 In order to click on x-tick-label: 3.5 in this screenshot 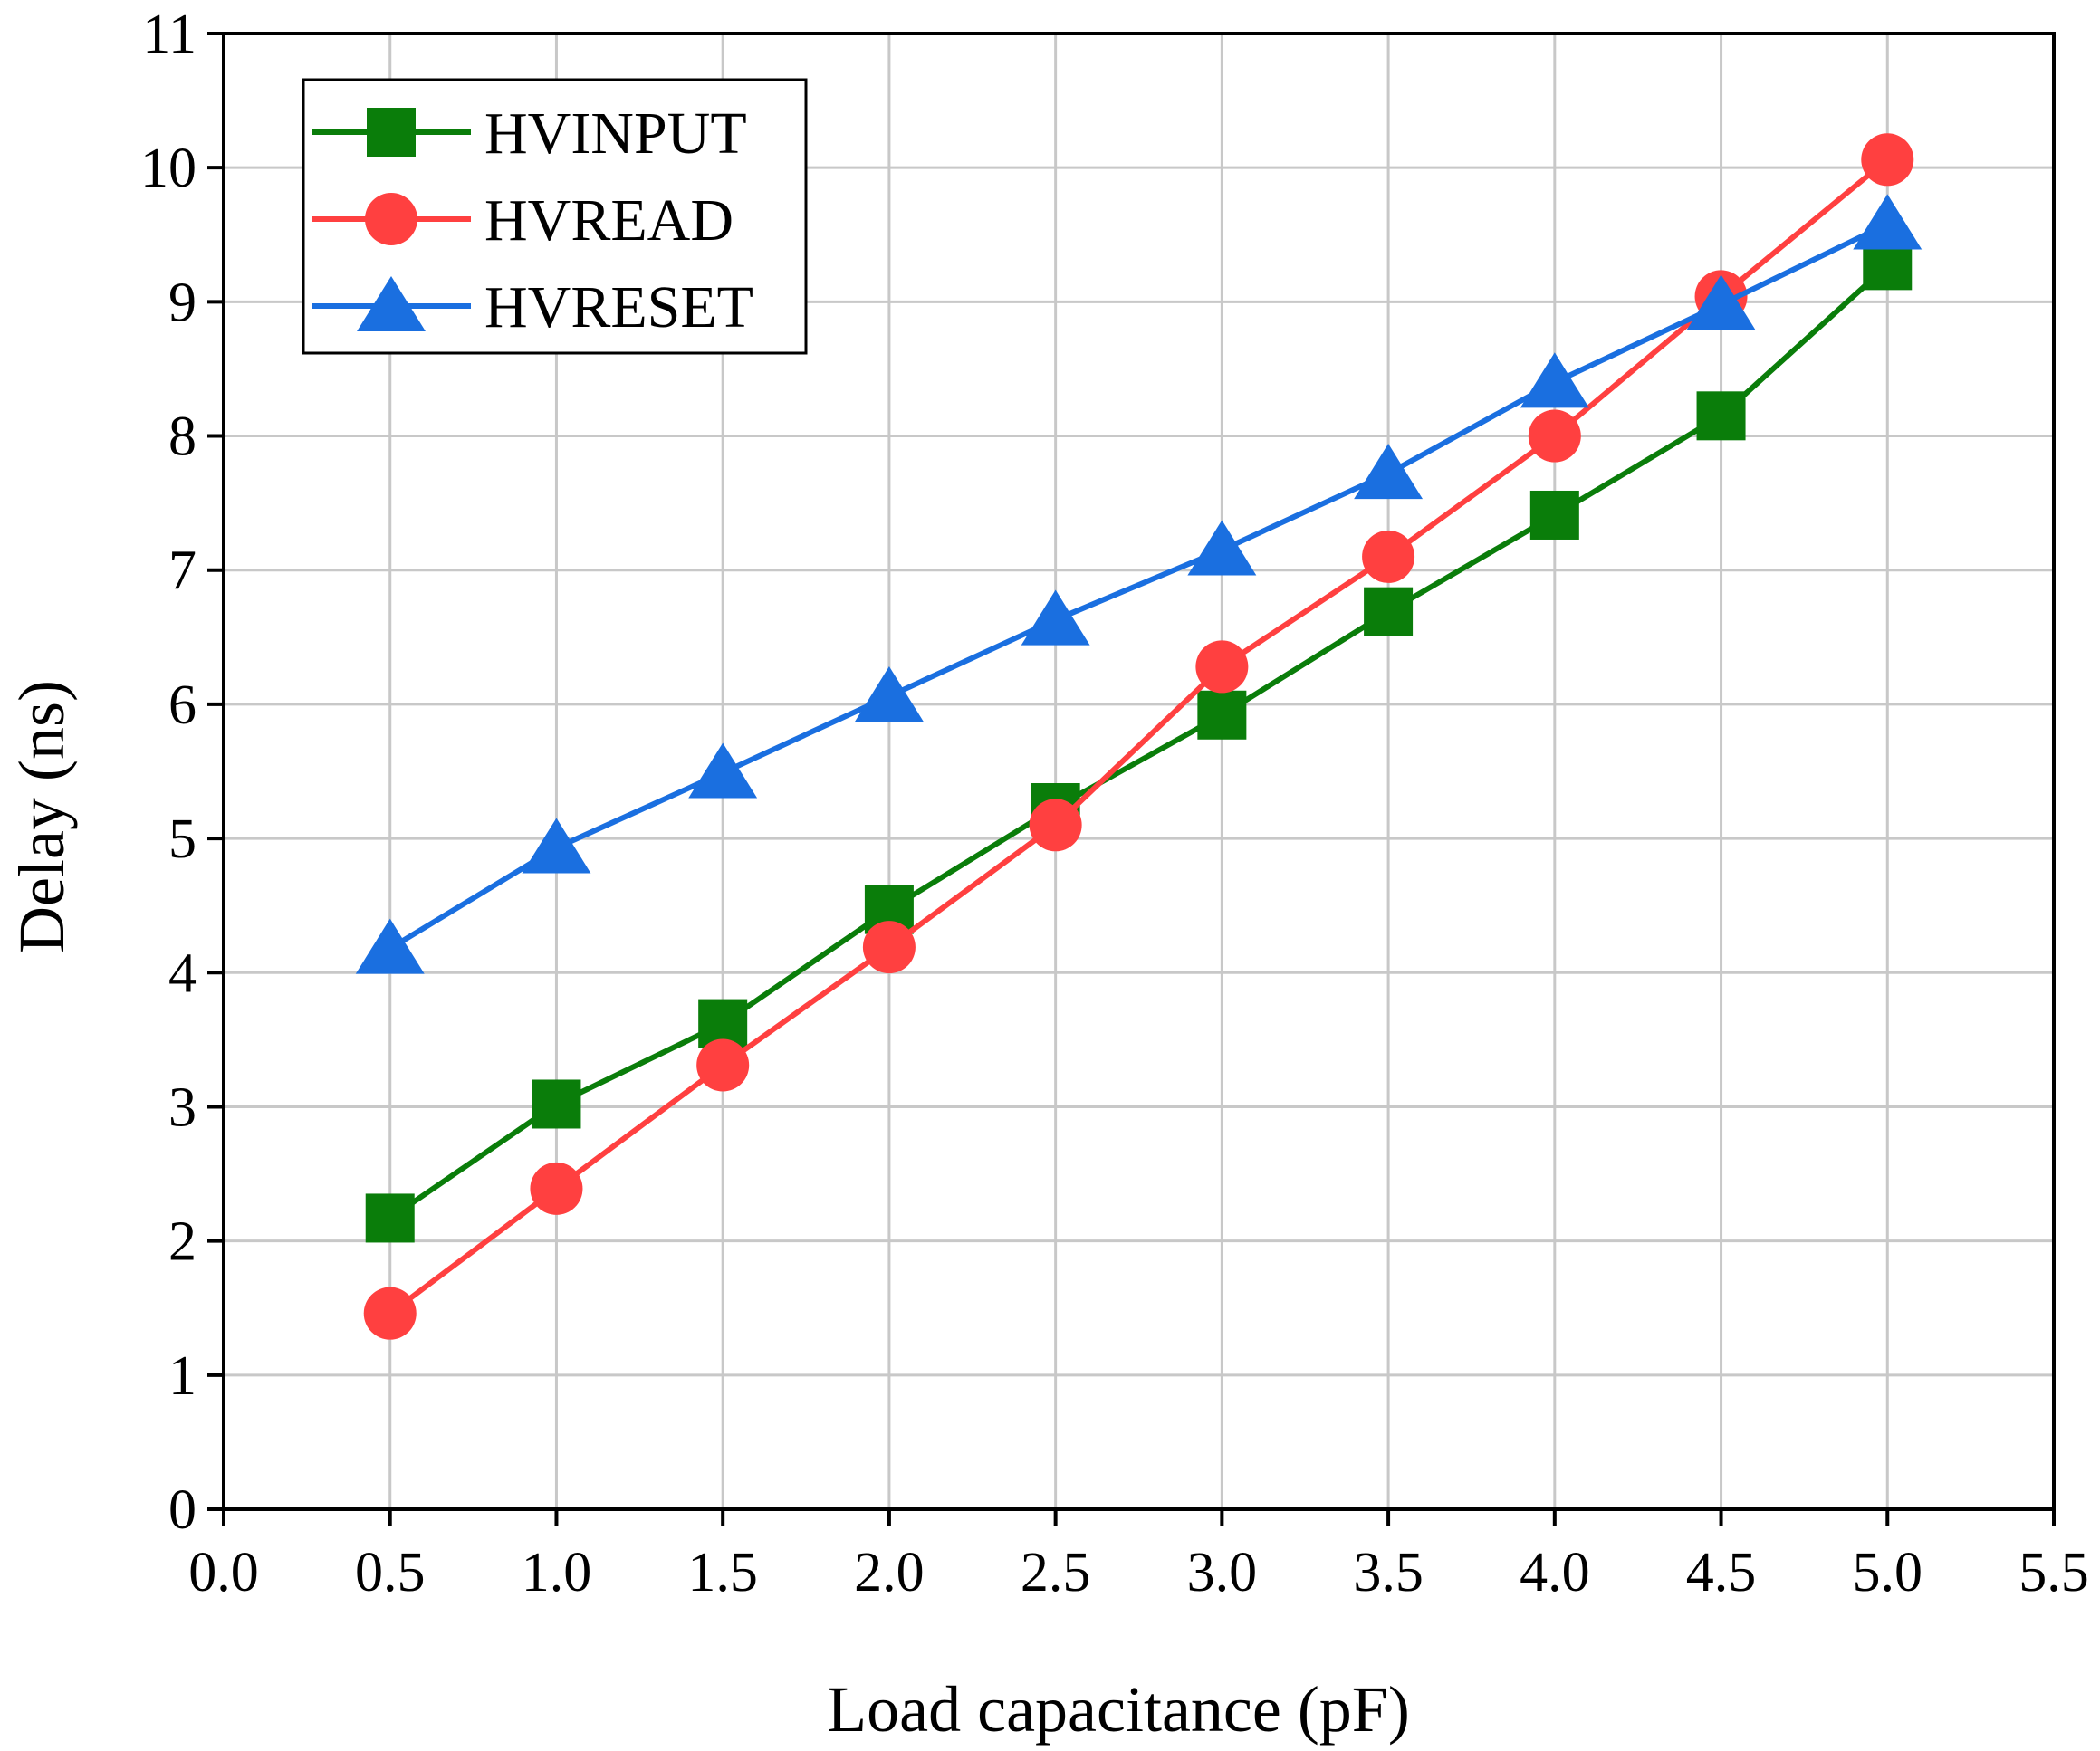, I will do `click(1388, 1572)`.